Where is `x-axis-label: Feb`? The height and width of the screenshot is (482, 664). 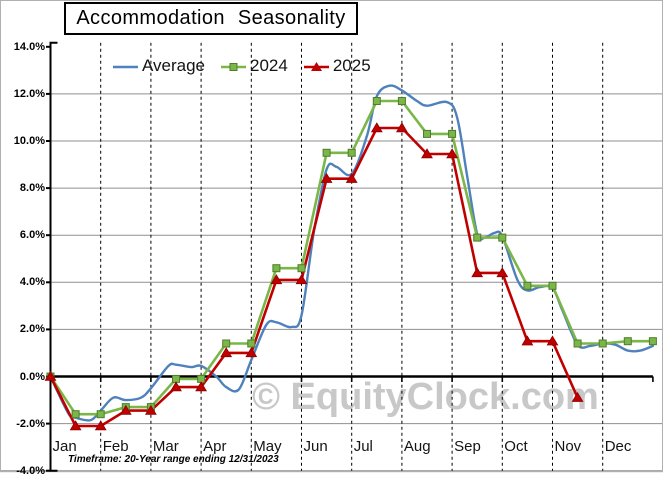
x-axis-label: Feb is located at coordinates (115, 446).